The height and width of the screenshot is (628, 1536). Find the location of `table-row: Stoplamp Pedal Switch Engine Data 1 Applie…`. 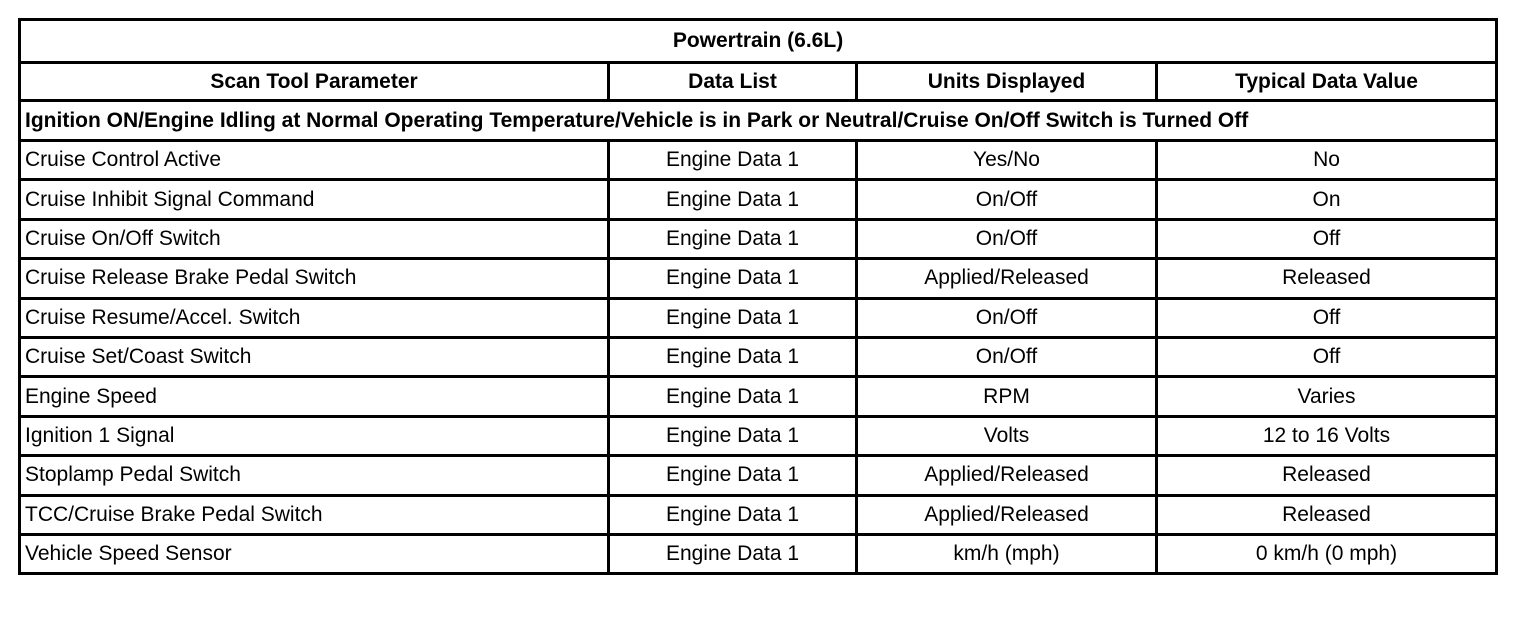

table-row: Stoplamp Pedal Switch Engine Data 1 Applie… is located at coordinates (758, 475).